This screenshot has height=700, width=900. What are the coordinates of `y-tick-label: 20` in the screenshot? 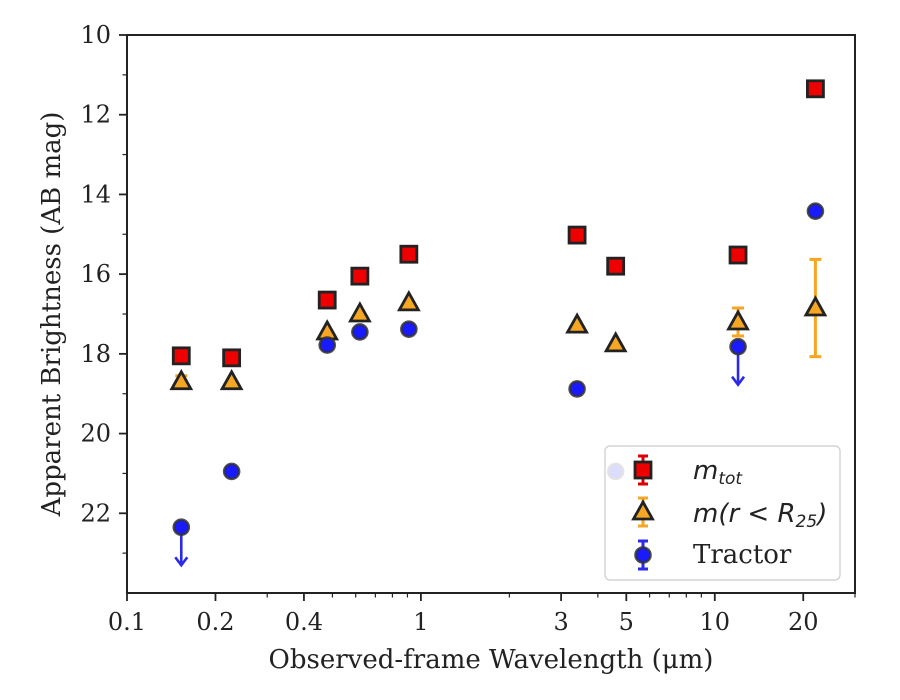 It's located at (95, 434).